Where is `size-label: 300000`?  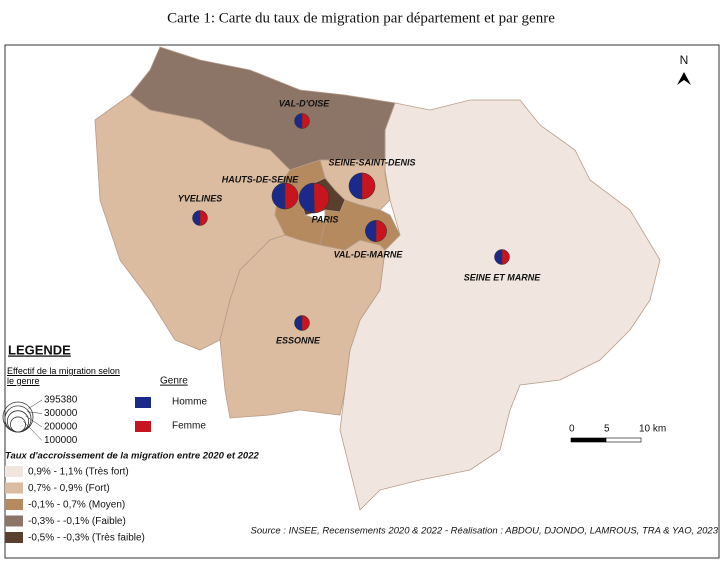 size-label: 300000 is located at coordinates (61, 413).